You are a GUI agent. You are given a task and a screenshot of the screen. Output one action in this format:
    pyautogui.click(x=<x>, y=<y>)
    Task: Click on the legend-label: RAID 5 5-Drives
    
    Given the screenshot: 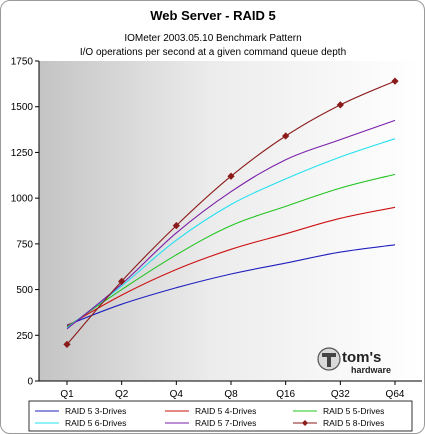 What is the action you would take?
    pyautogui.click(x=353, y=411)
    